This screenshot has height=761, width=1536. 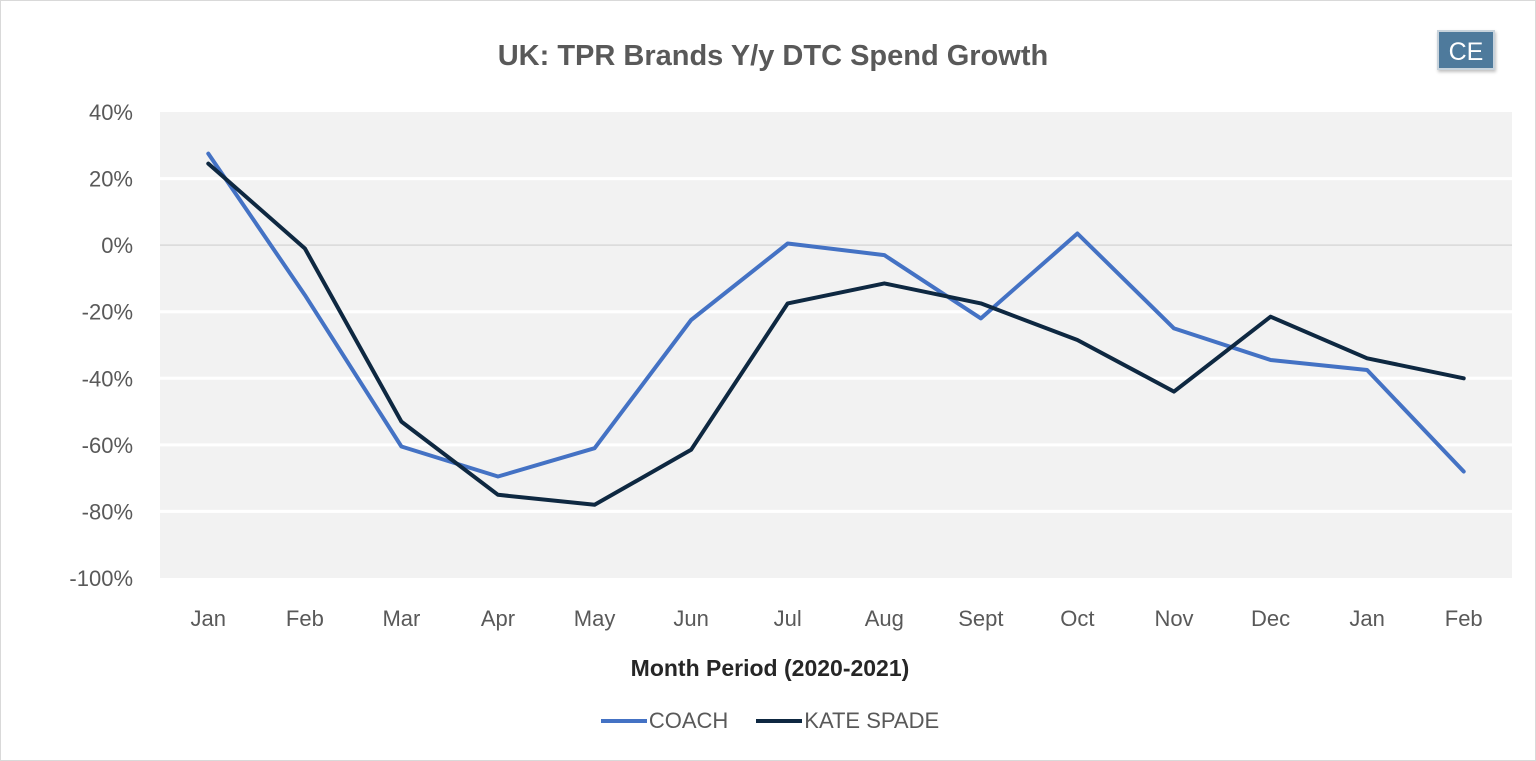 What do you see at coordinates (401, 618) in the screenshot?
I see `x-tick-label: Mar` at bounding box center [401, 618].